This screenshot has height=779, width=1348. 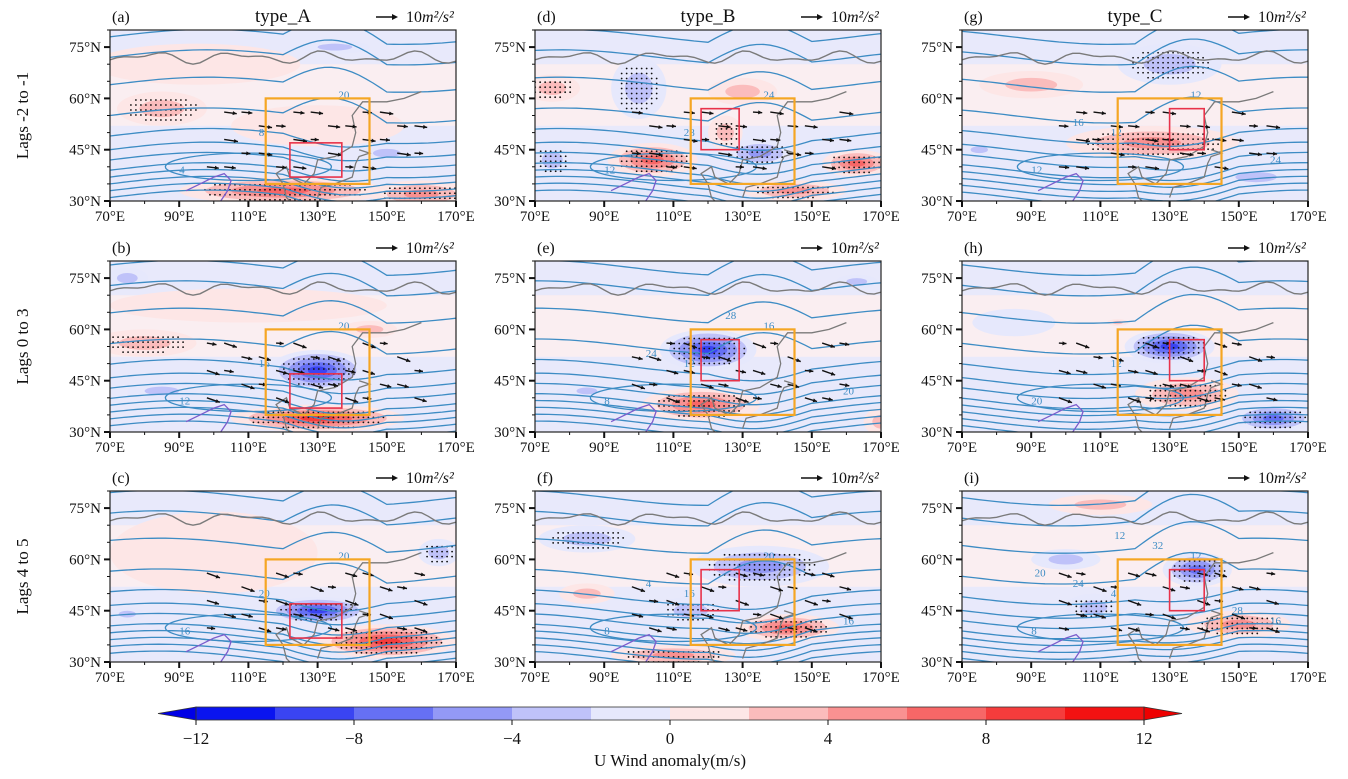 I want to click on x-tick-label: 130°E, so click(x=318, y=448).